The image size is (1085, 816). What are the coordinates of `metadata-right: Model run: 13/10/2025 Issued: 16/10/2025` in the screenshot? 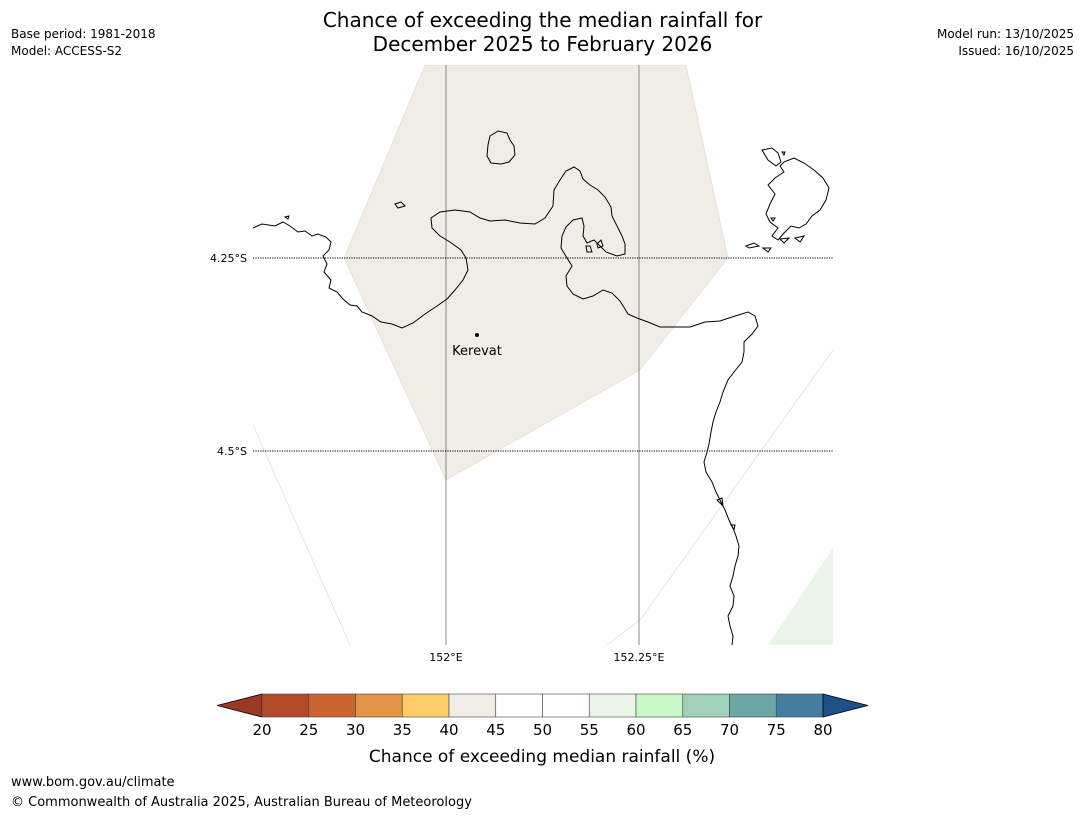 It's located at (1005, 43).